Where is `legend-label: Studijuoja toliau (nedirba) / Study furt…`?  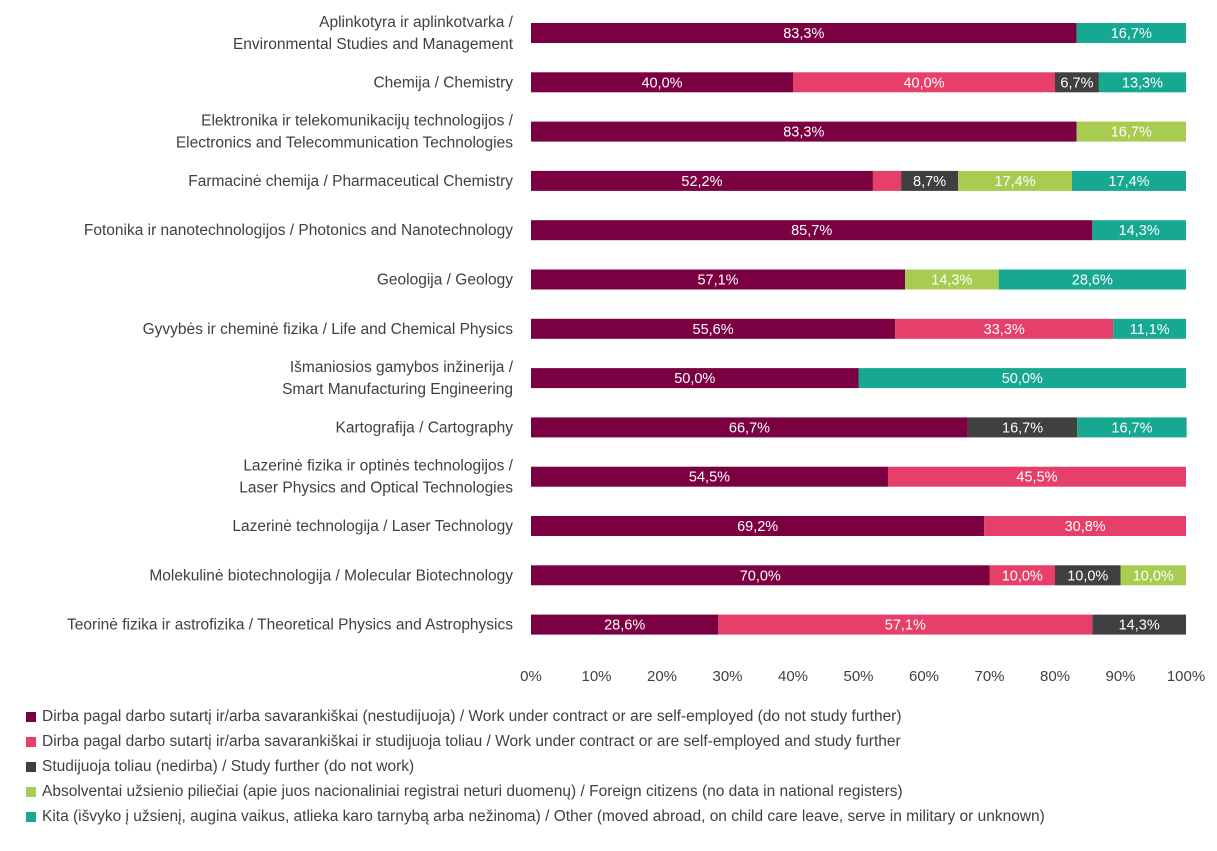 legend-label: Studijuoja toliau (nedirba) / Study furt… is located at coordinates (228, 766).